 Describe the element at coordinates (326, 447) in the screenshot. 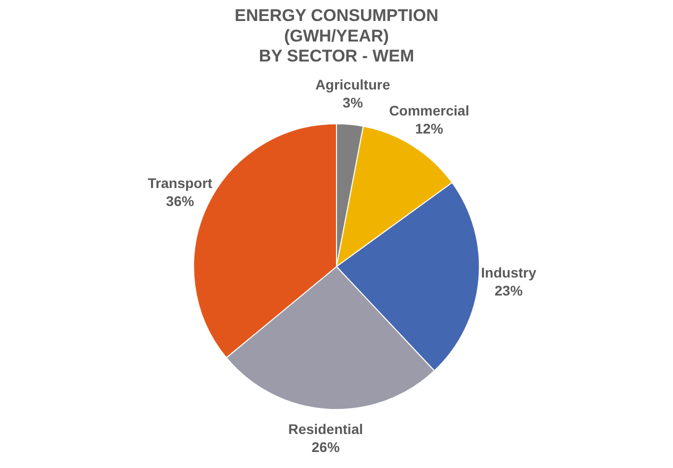

I see `data-label: 26%` at that location.